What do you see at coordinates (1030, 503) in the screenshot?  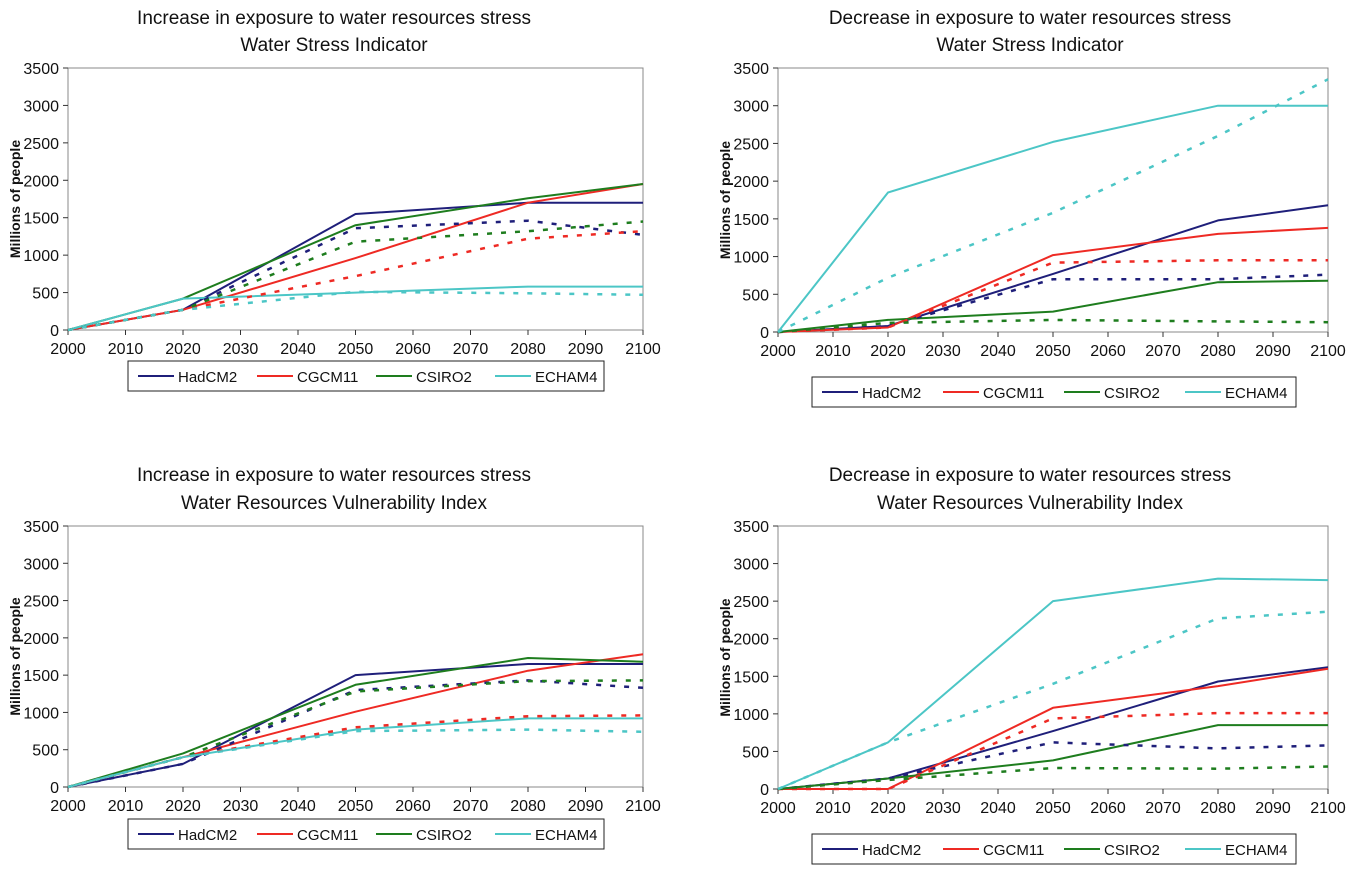 I see `chart-subtitle: Water Resources Vulnerability Index` at bounding box center [1030, 503].